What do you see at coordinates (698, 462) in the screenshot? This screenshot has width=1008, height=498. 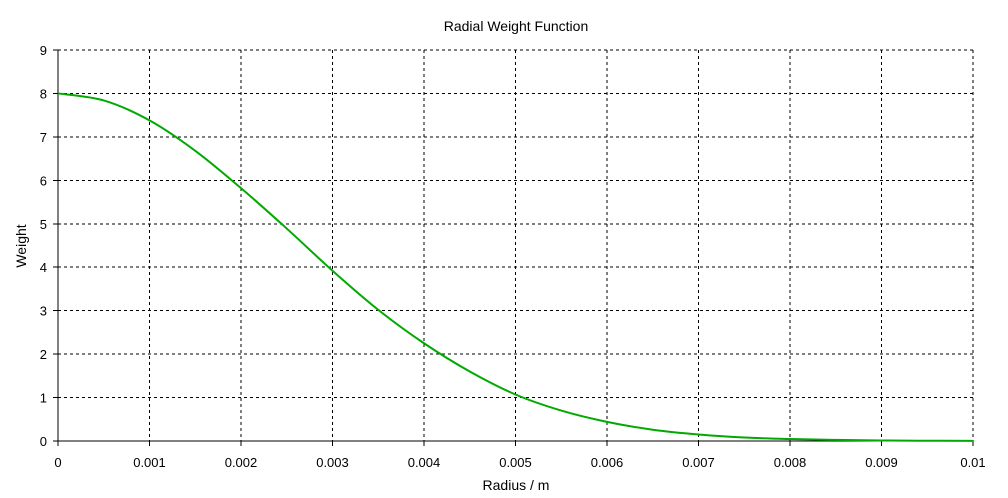 I see `x-tick-label: 0.007` at bounding box center [698, 462].